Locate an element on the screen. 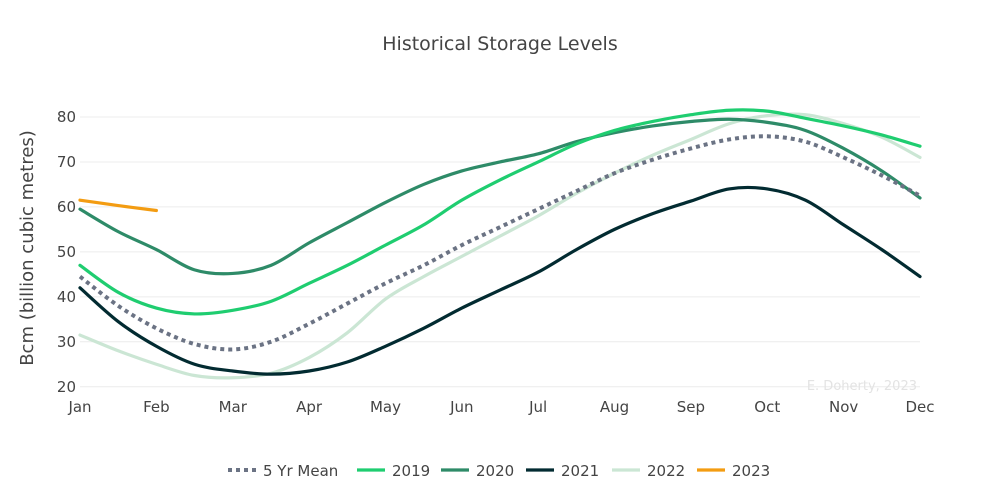  y-tick-label: 60 is located at coordinates (66, 207).